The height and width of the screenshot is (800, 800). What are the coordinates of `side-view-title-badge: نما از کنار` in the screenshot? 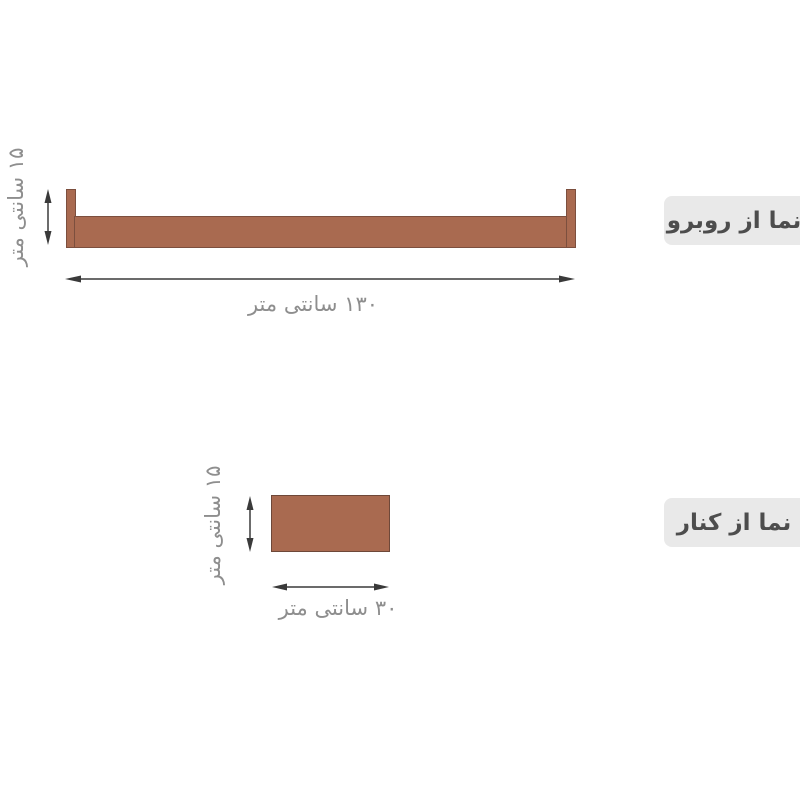 It's located at (732, 522).